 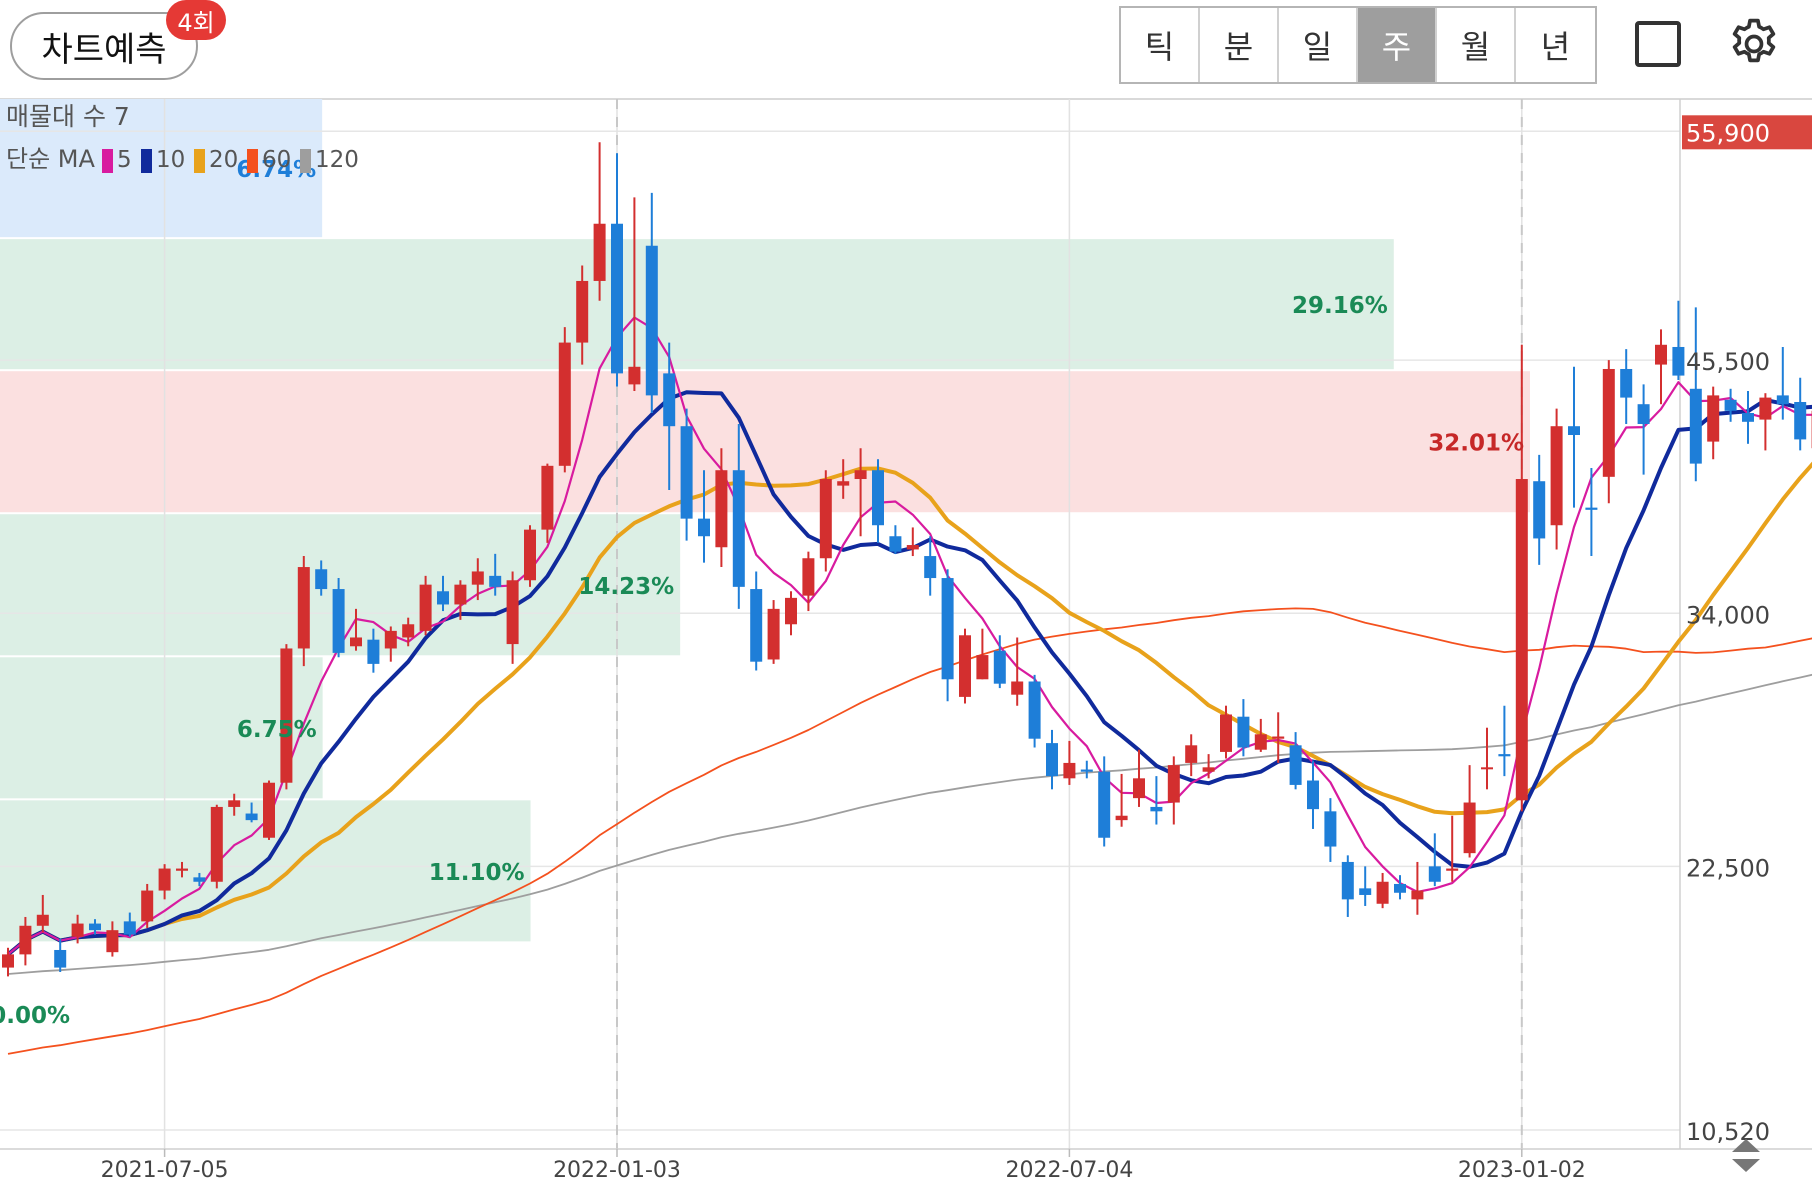 What do you see at coordinates (477, 873) in the screenshot?
I see `volume-band-label: 11.10%` at bounding box center [477, 873].